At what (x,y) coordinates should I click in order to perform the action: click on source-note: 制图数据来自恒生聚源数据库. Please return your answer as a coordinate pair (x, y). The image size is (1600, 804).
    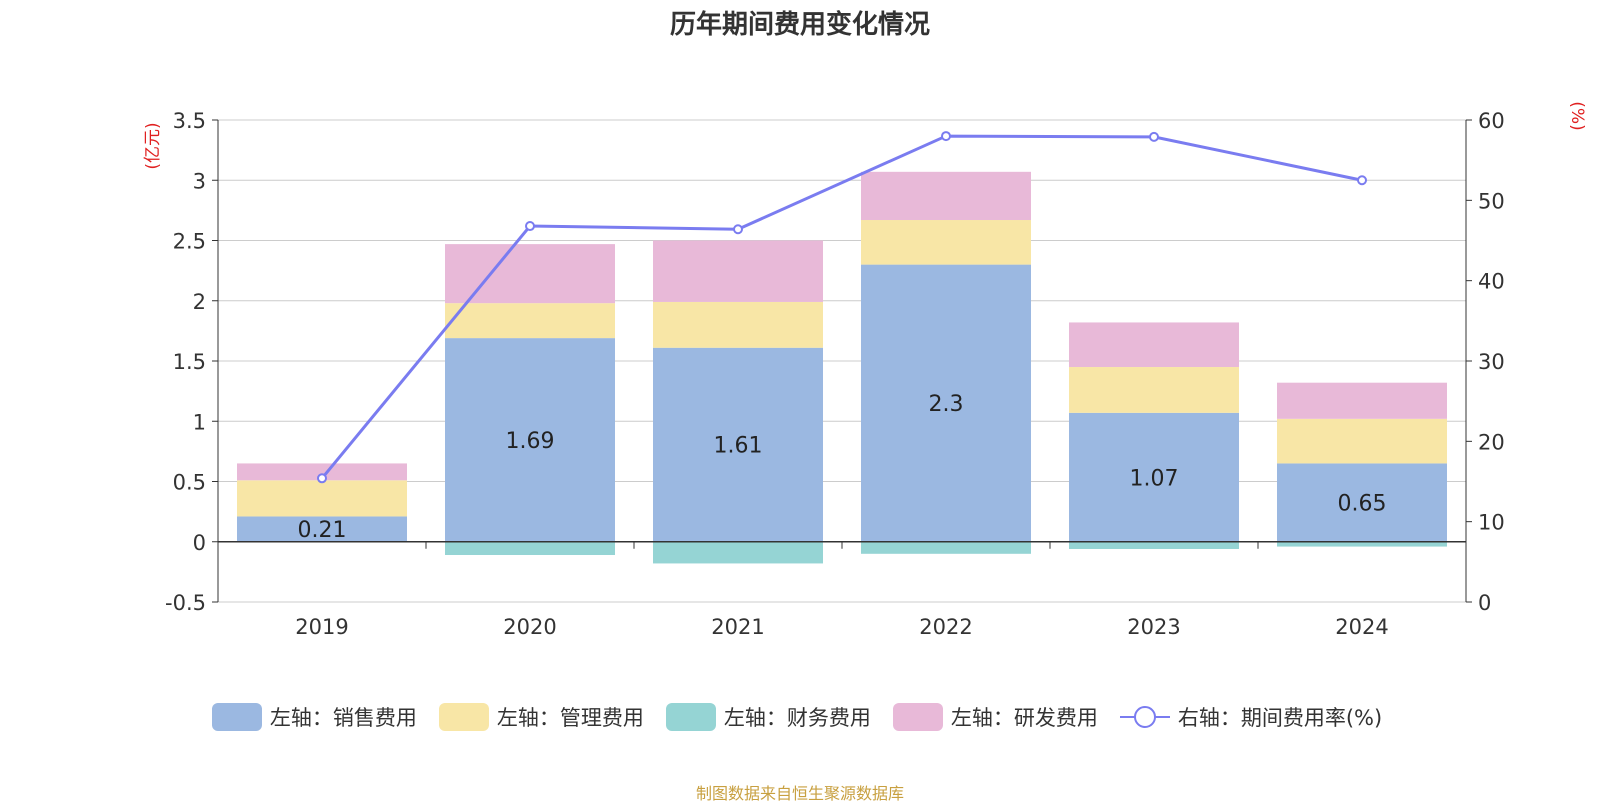
    Looking at the image, I should click on (799, 793).